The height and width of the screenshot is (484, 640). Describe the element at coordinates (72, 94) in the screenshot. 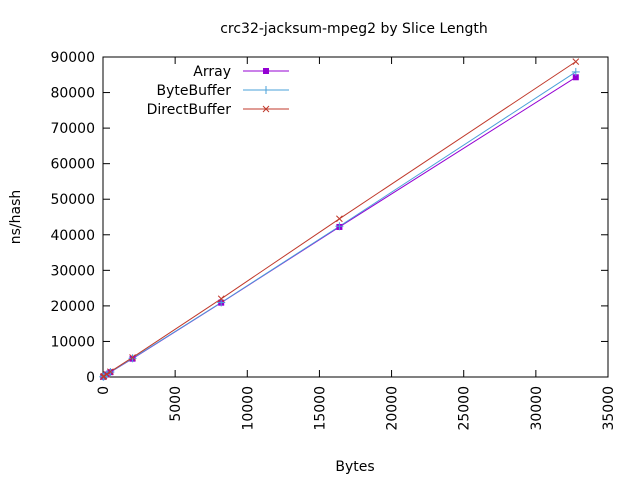

I see `y-tick-label: 80000` at that location.